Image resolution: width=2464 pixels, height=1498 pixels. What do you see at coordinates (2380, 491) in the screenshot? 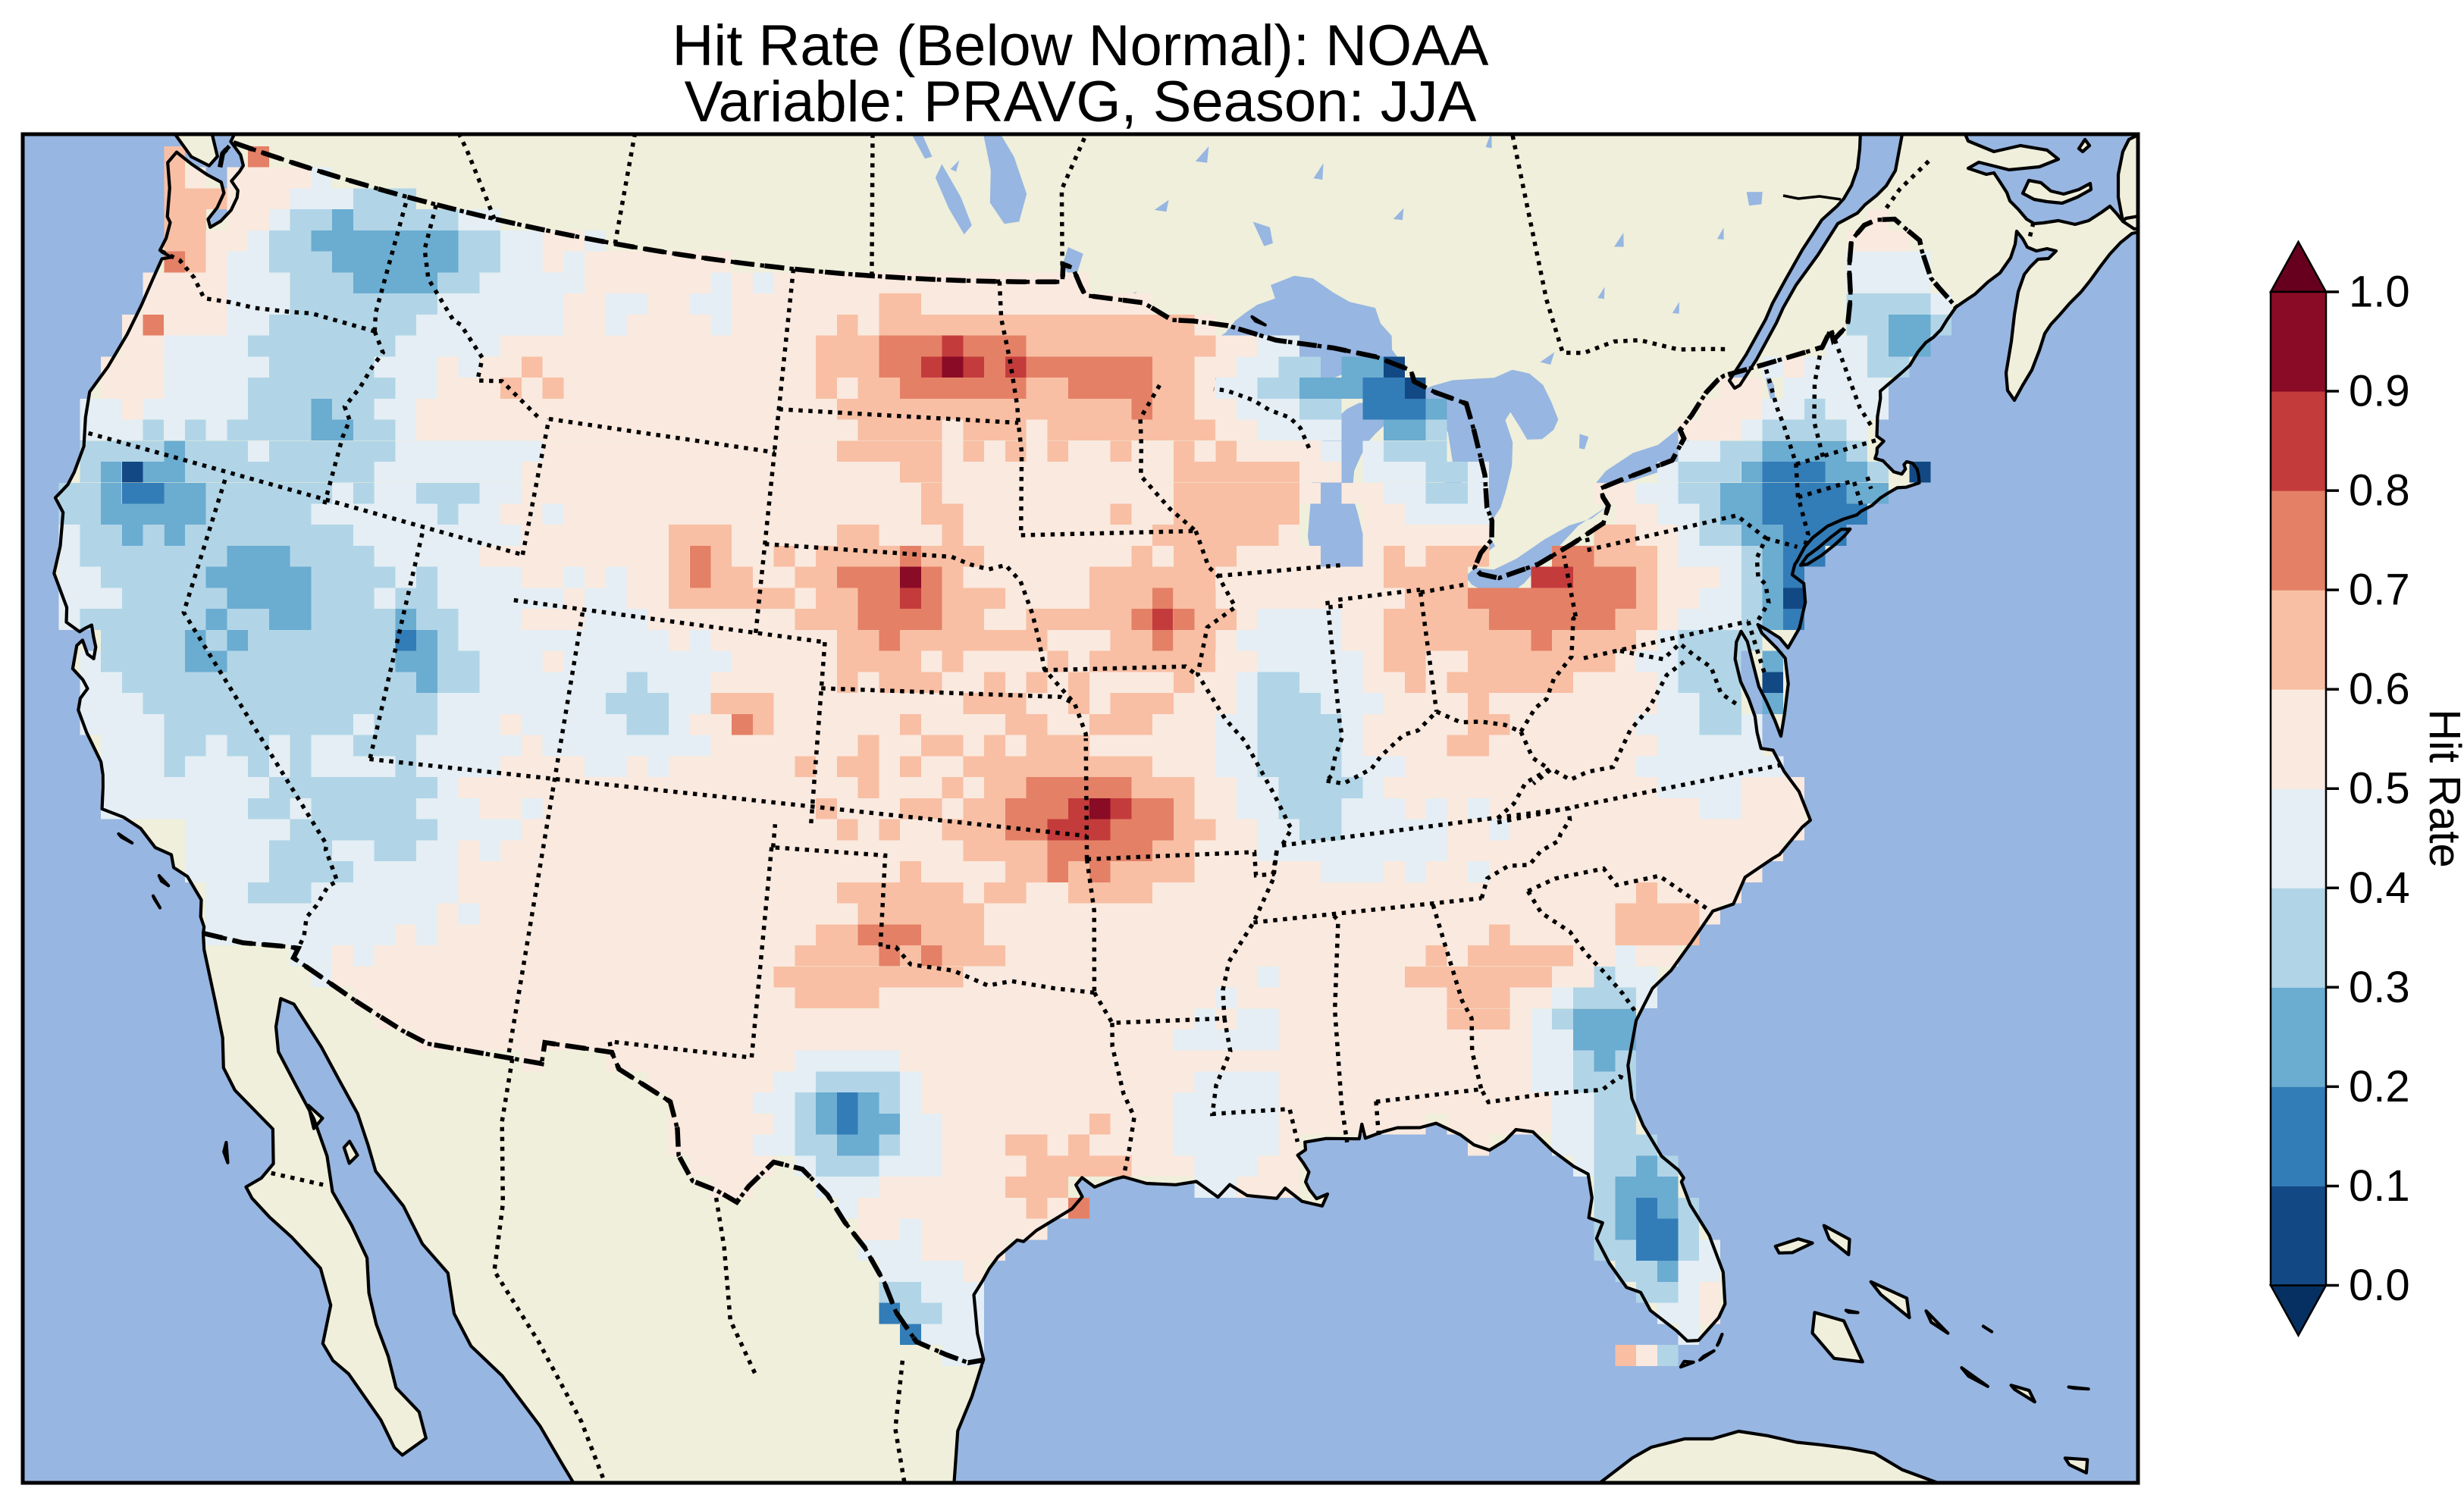
I see `svg-text: 0.8` at bounding box center [2380, 491].